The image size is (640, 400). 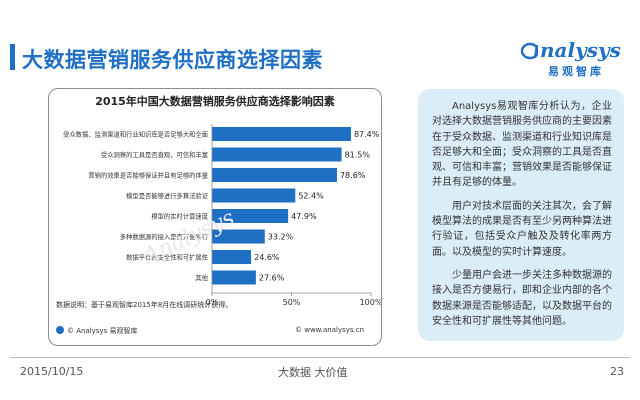 I want to click on page-title: 大数据营销服务供应商选择因素, so click(x=172, y=60).